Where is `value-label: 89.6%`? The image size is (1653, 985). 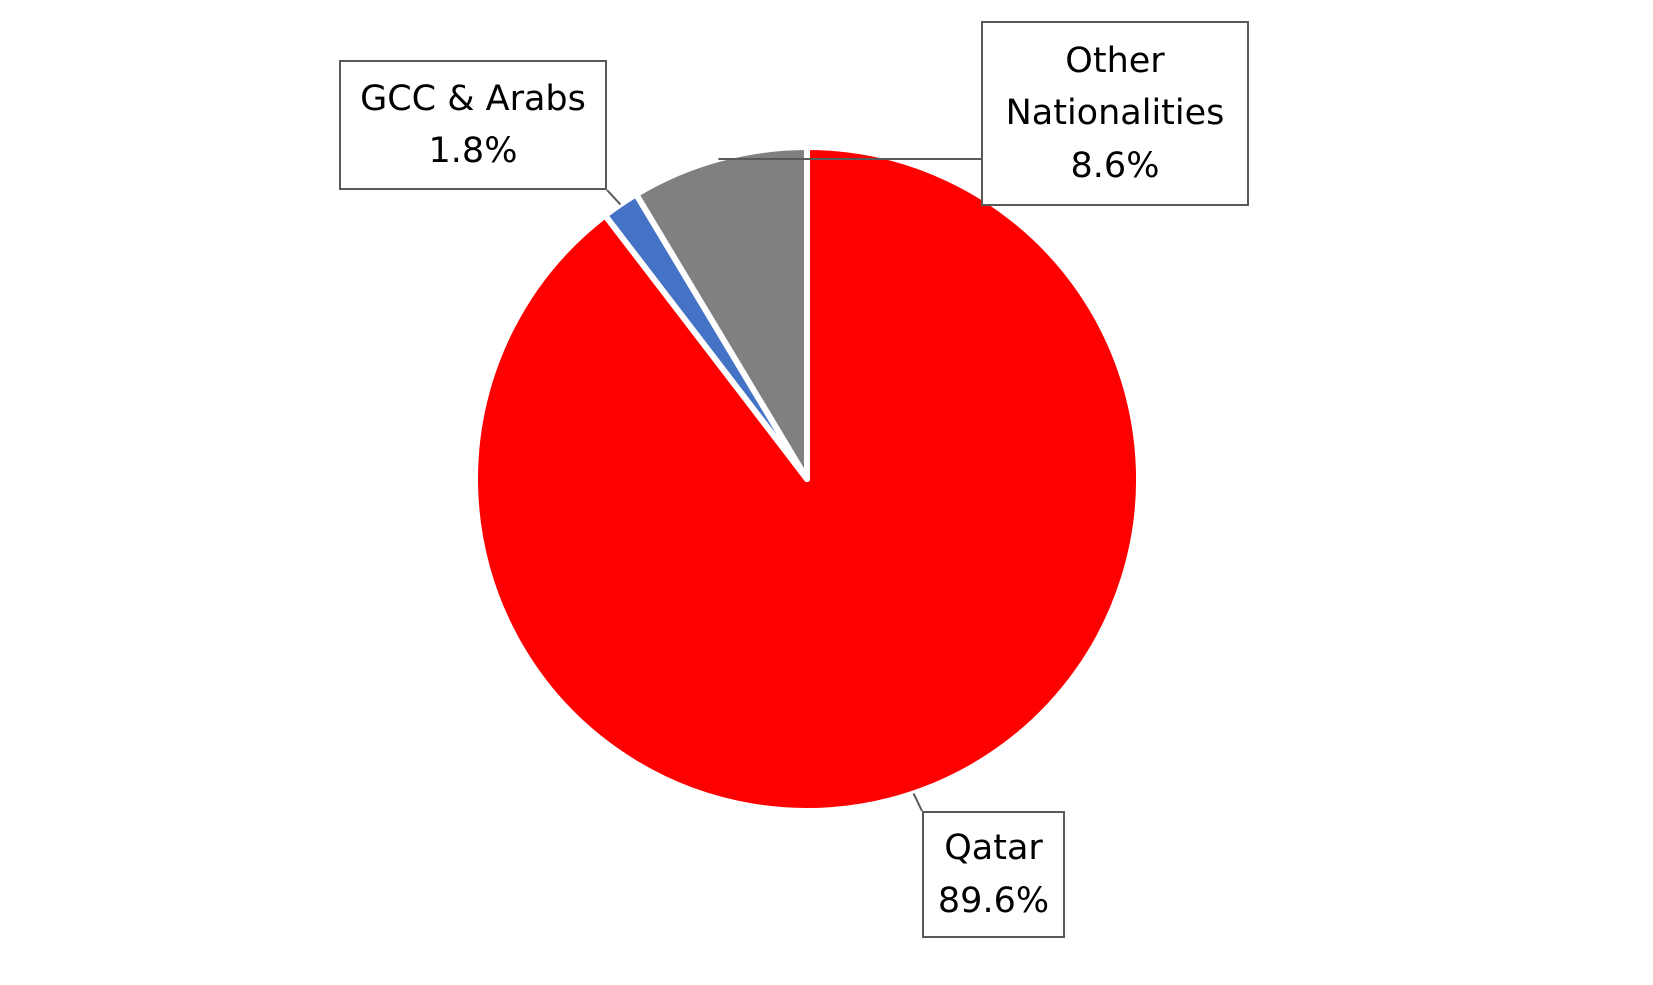
value-label: 89.6% is located at coordinates (993, 900).